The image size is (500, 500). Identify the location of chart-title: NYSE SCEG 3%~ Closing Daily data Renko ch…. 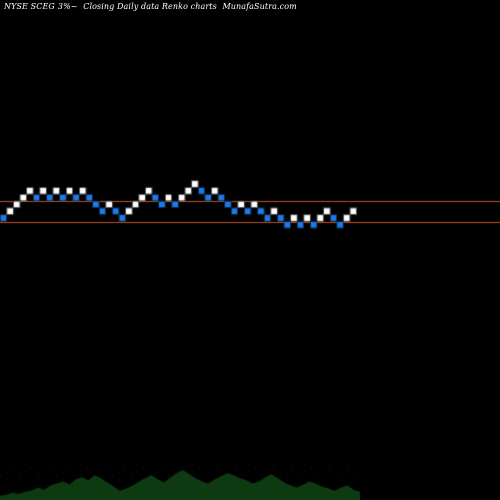
(152, 6).